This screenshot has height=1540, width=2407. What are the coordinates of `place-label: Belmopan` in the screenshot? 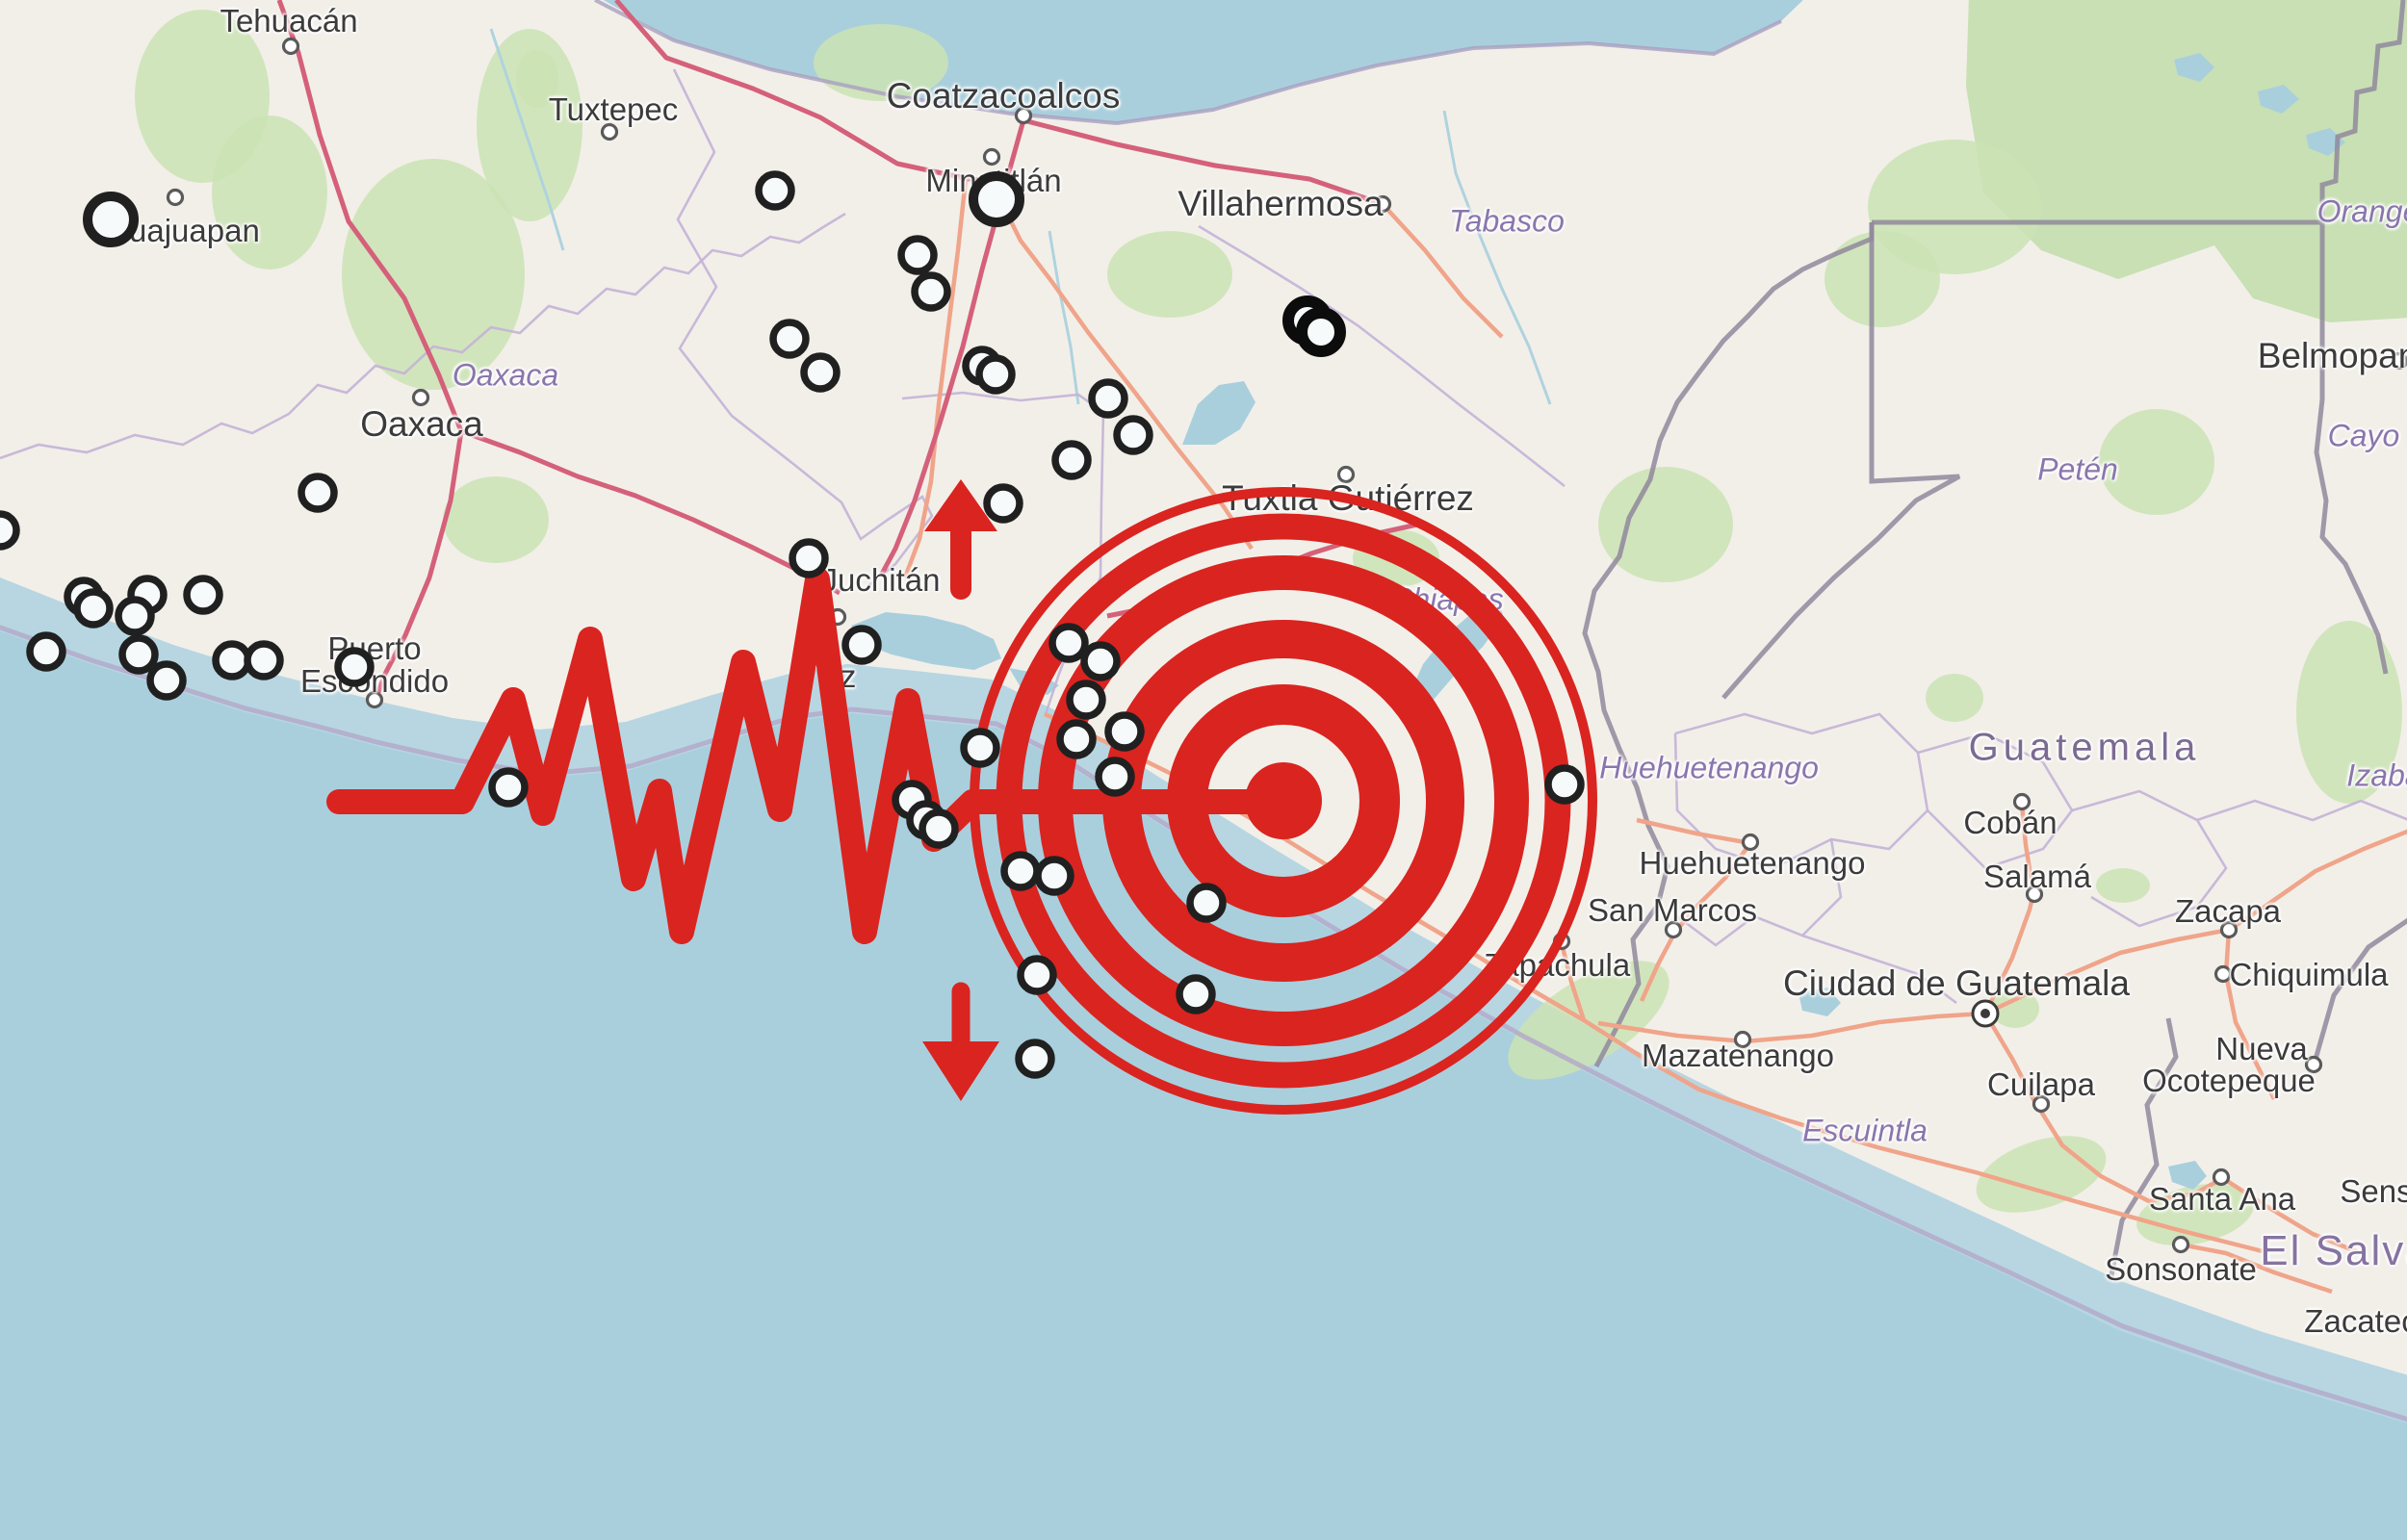 It's located at (2332, 355).